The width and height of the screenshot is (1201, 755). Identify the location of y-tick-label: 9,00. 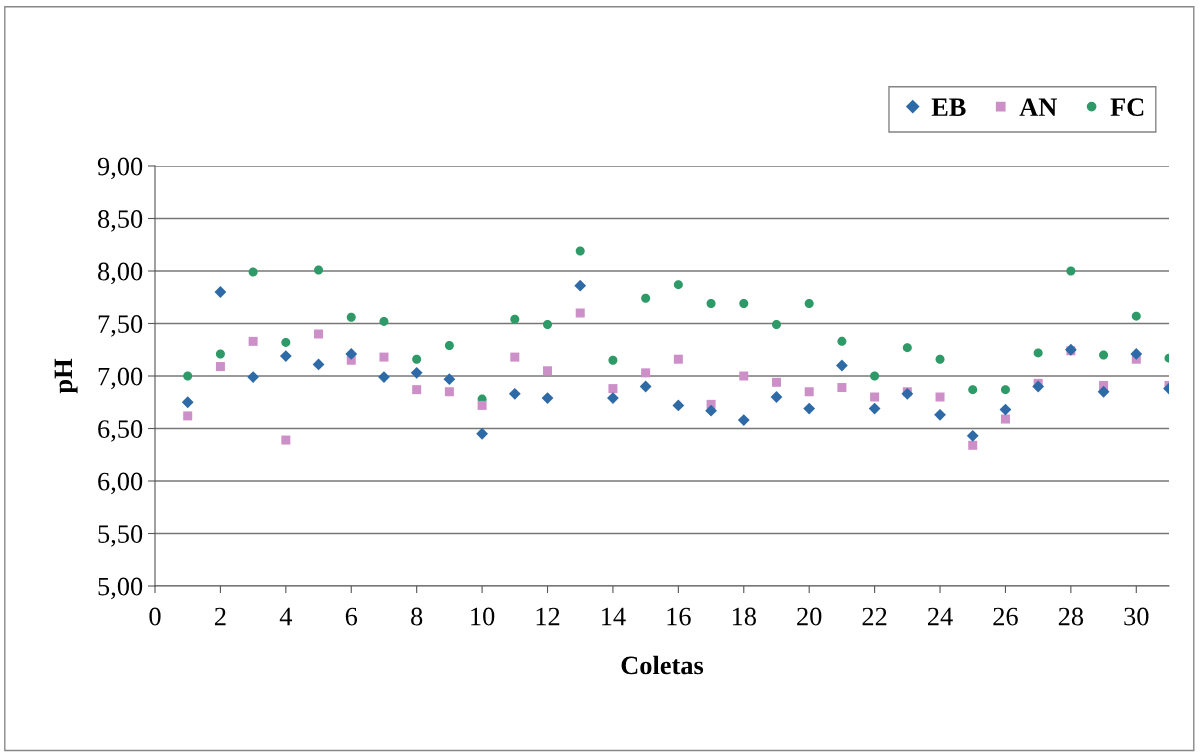
(120, 168).